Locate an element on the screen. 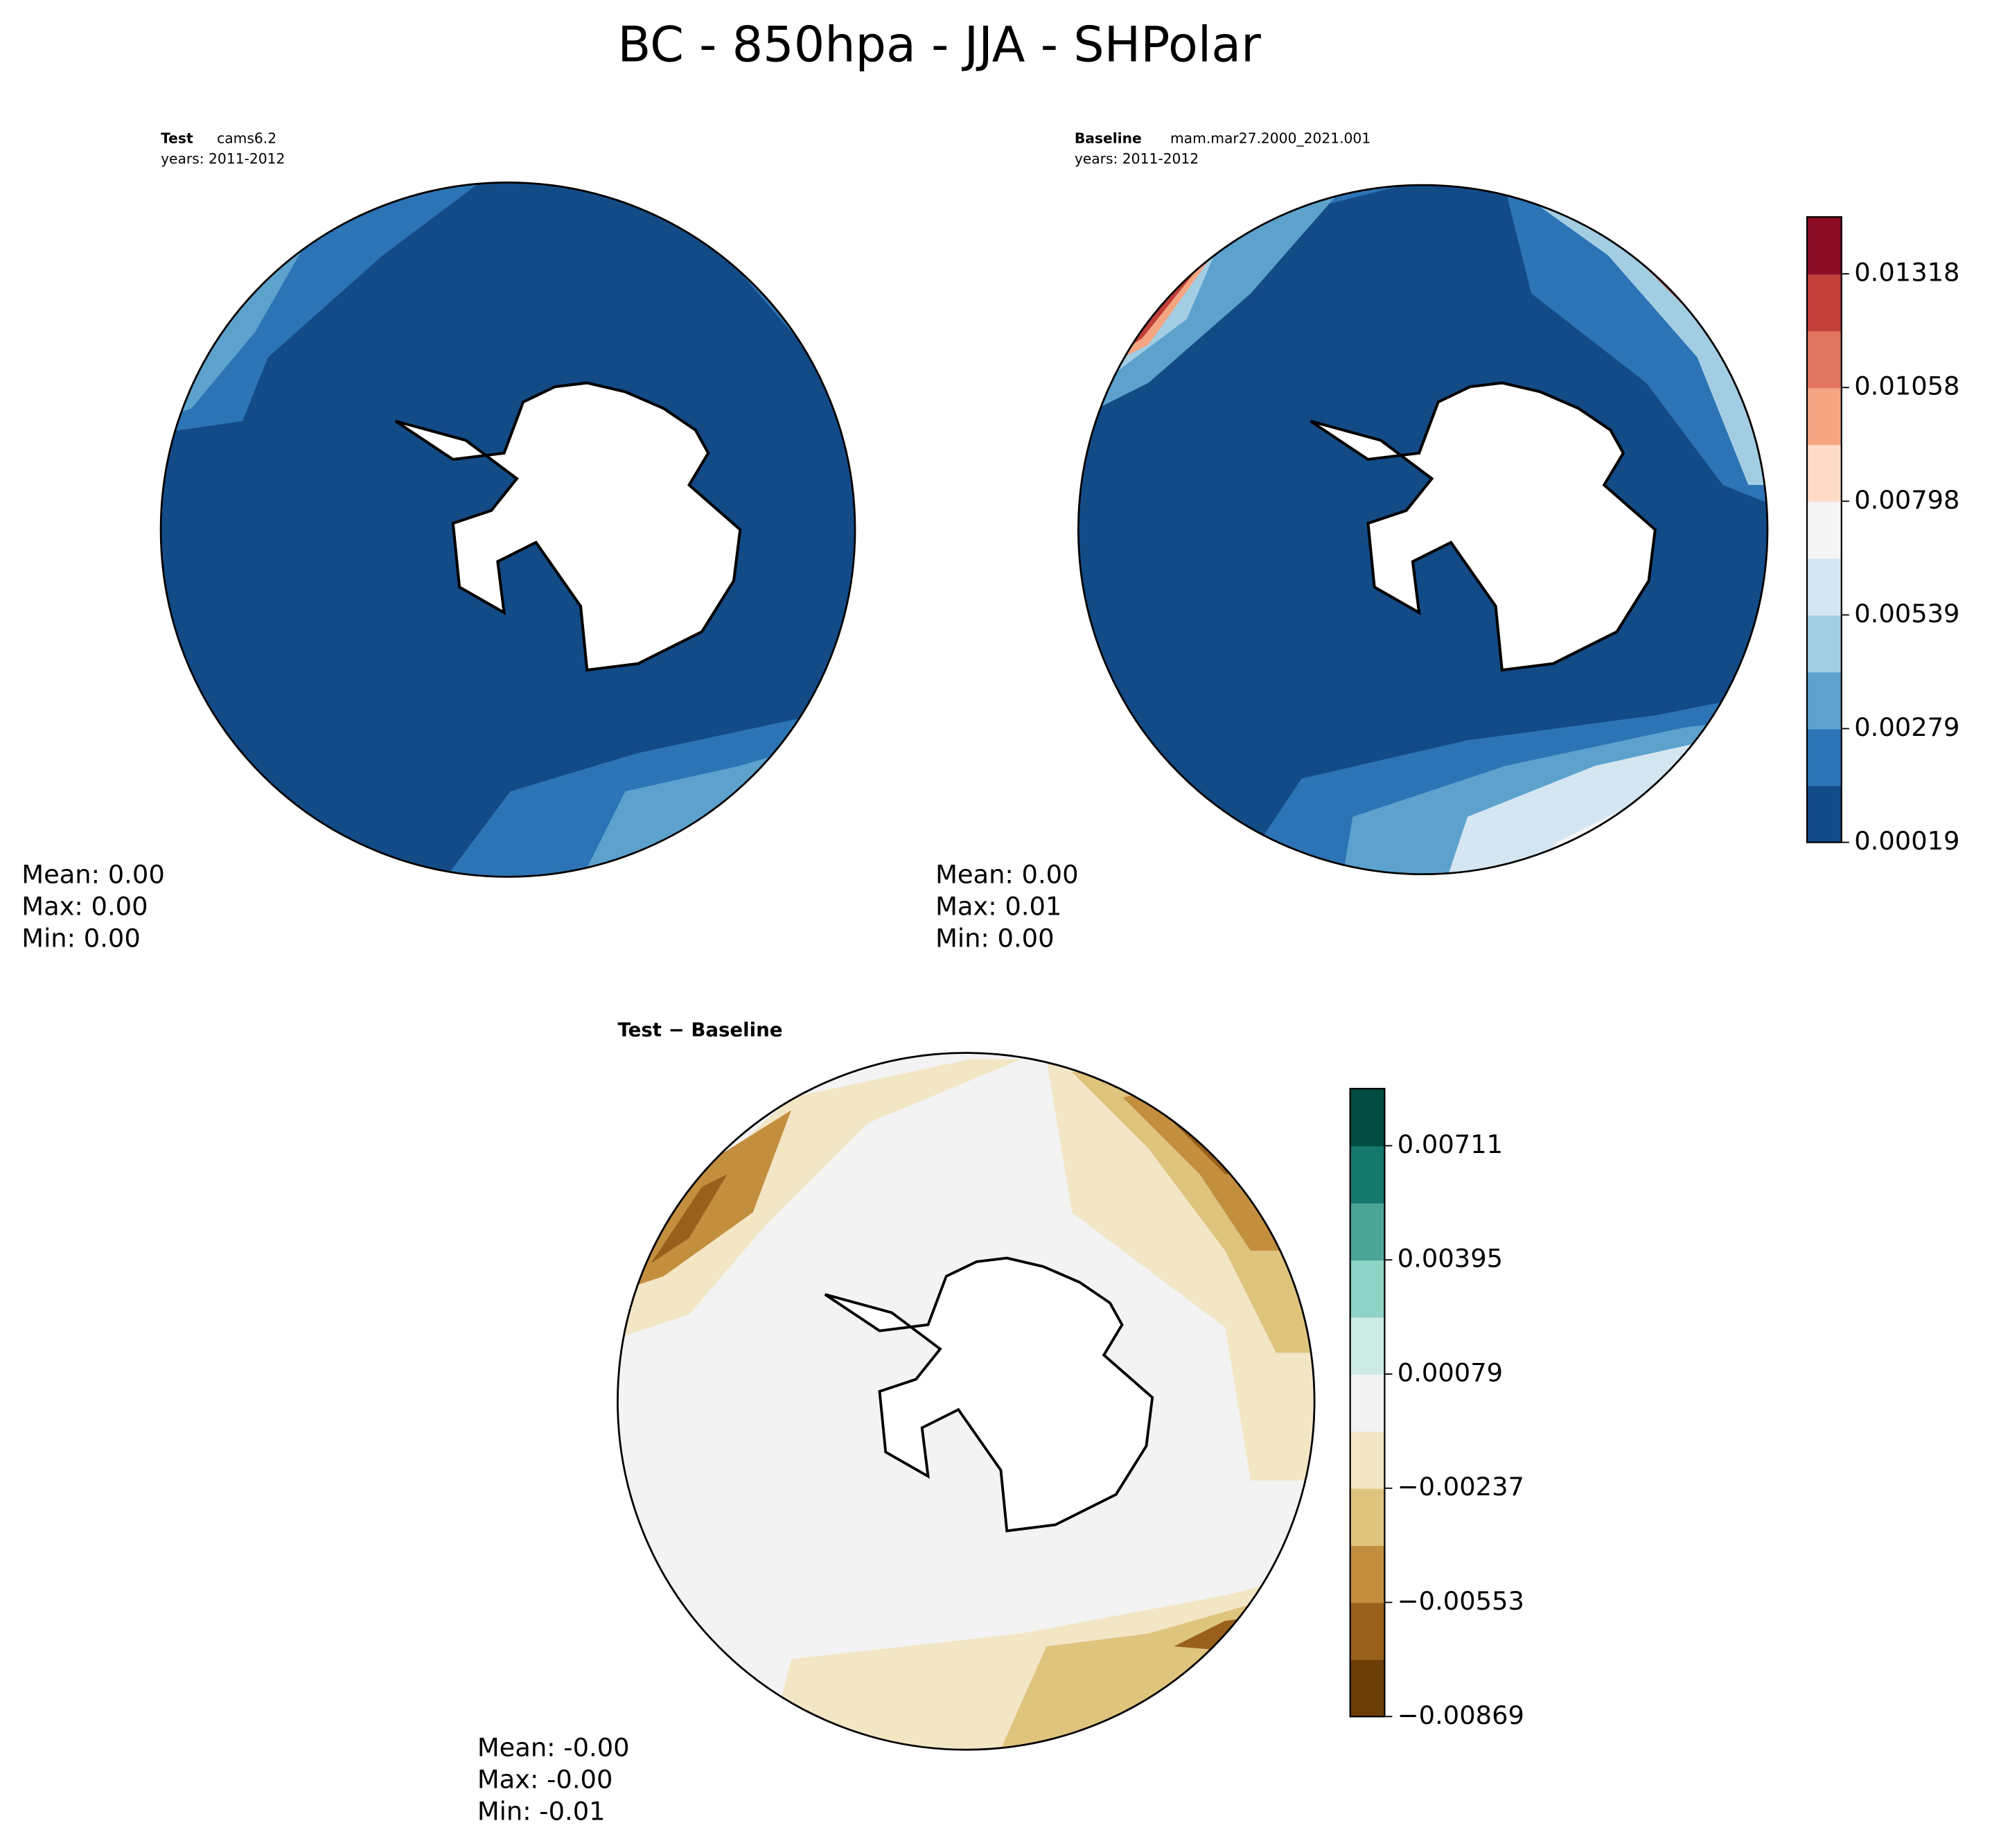 This screenshot has width=2001, height=1848. colorbar-tick-label: −0.00869 is located at coordinates (1461, 1715).